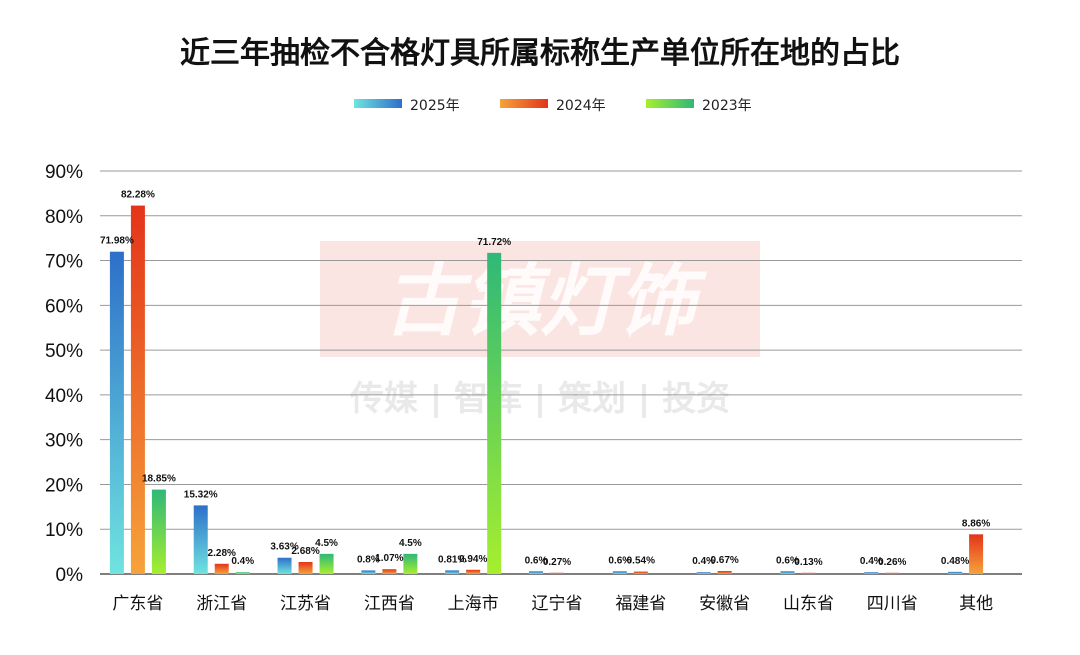  Describe the element at coordinates (435, 106) in the screenshot. I see `legend-label: 2025年` at that location.